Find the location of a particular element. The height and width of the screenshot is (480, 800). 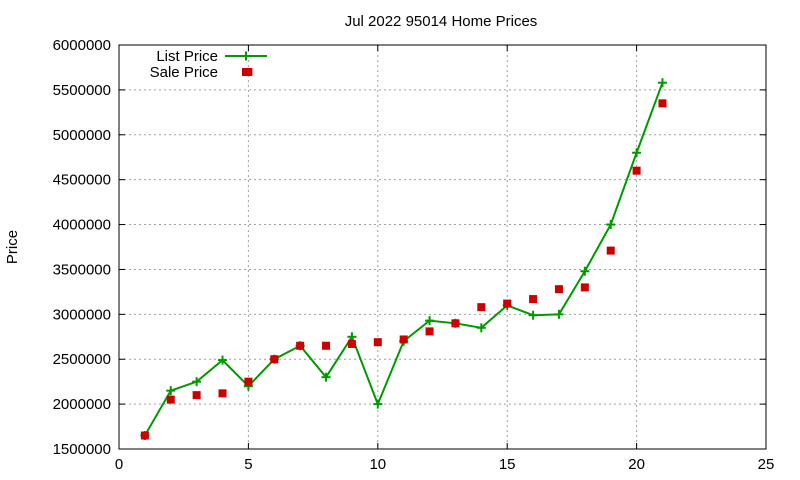

y-tick-label: 4000000 is located at coordinates (82, 225).